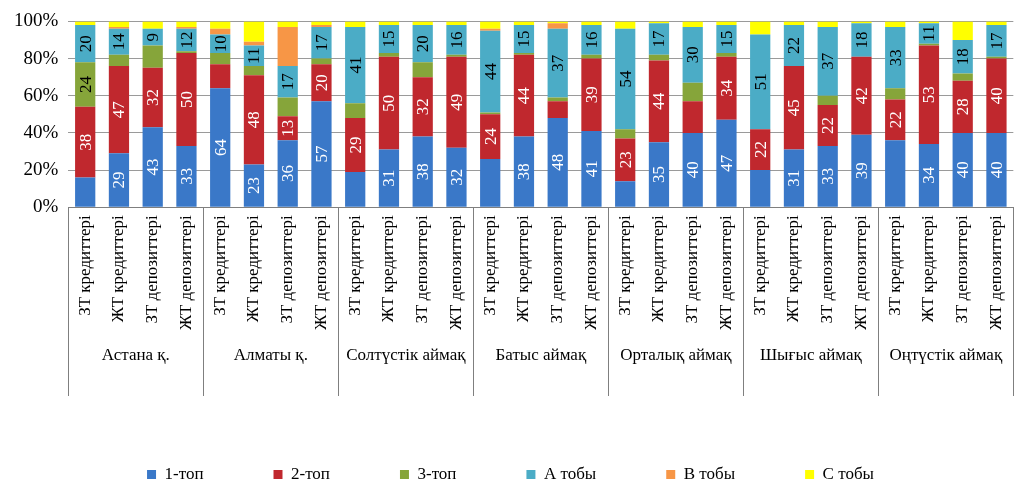 The image size is (1025, 493). What do you see at coordinates (929, 95) in the screenshot?
I see `data-label: 53` at bounding box center [929, 95].